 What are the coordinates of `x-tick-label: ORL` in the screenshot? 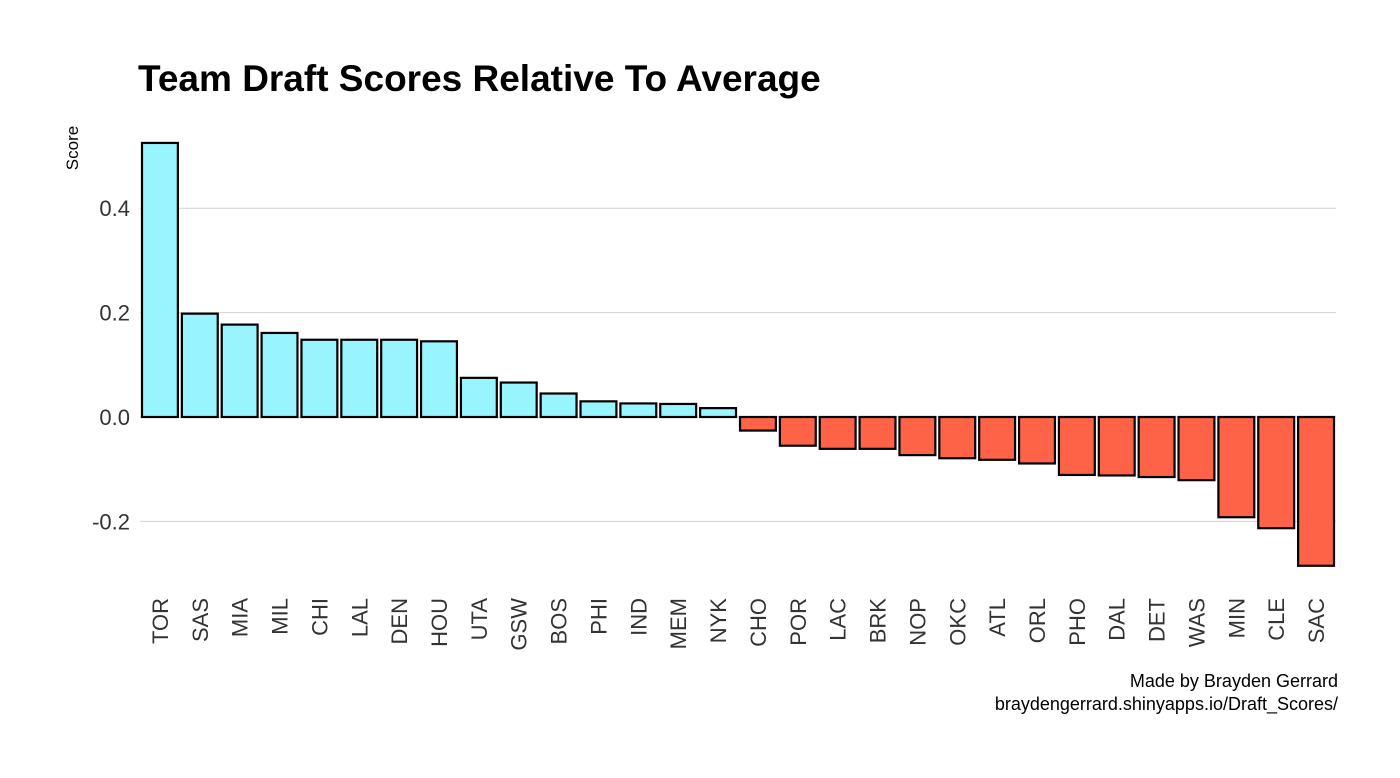 It's located at (1037, 620).